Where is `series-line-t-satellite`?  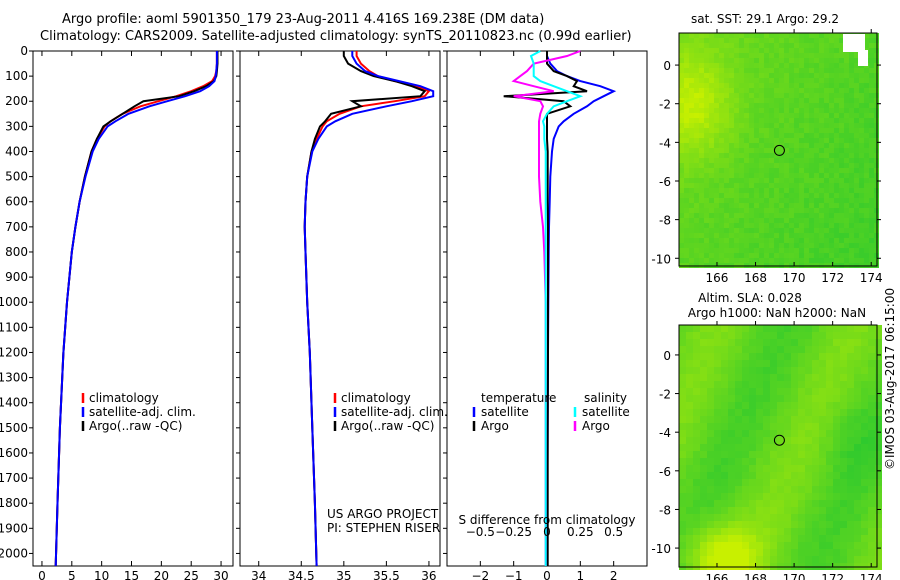 series-line-t-satellite is located at coordinates (581, 309).